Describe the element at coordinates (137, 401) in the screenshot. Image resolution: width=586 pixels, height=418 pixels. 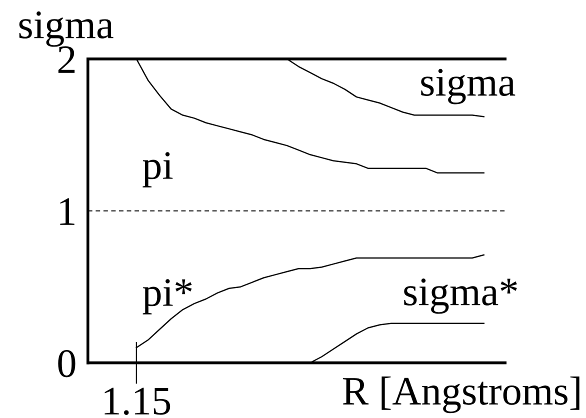
I see `x-tick-label: 1.15` at that location.